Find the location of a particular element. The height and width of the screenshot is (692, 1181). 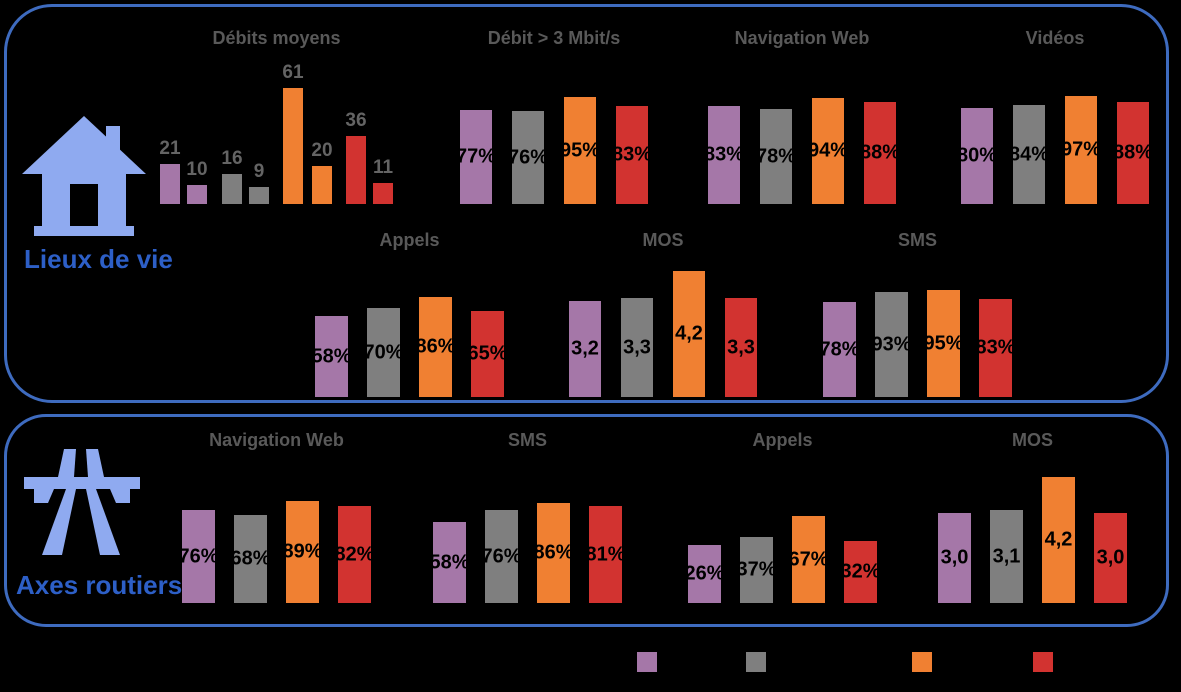

bar: 32% is located at coordinates (860, 572).